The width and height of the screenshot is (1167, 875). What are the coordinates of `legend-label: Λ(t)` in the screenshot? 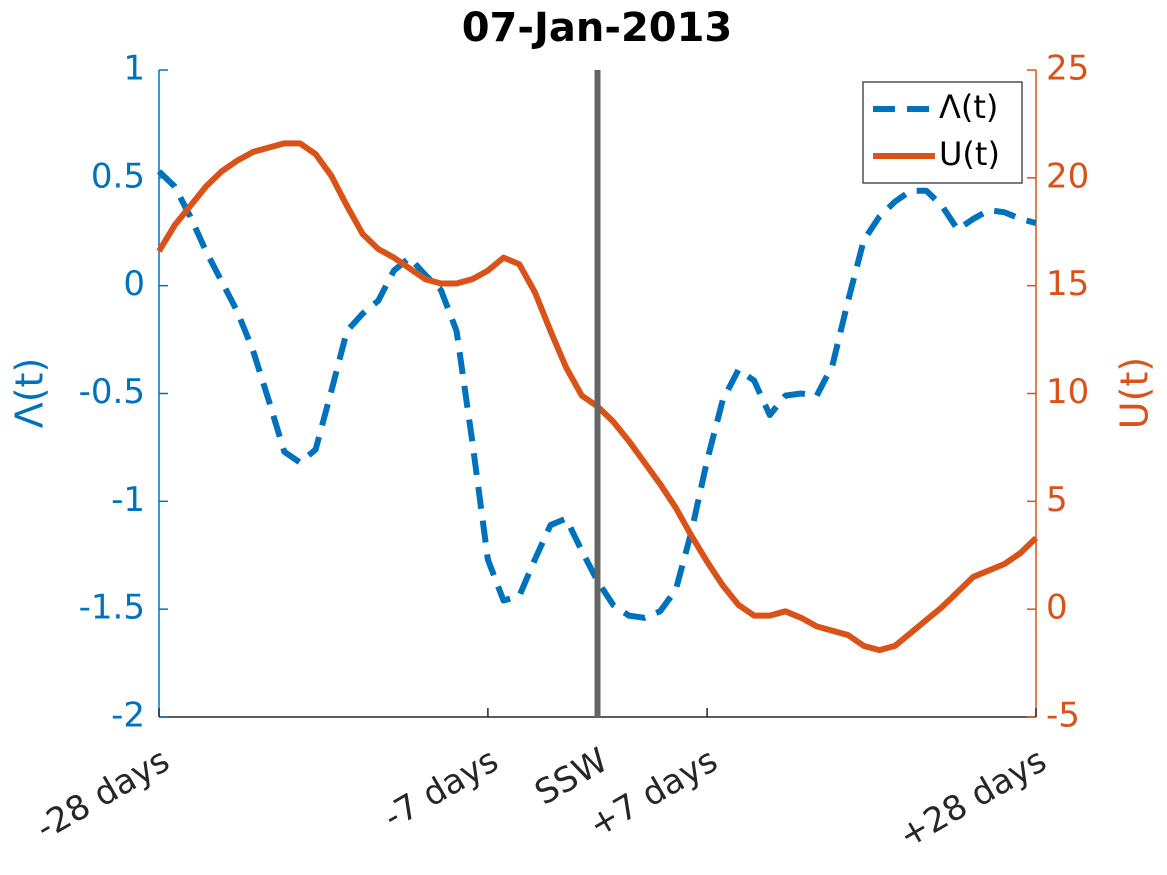 It's located at (968, 107).